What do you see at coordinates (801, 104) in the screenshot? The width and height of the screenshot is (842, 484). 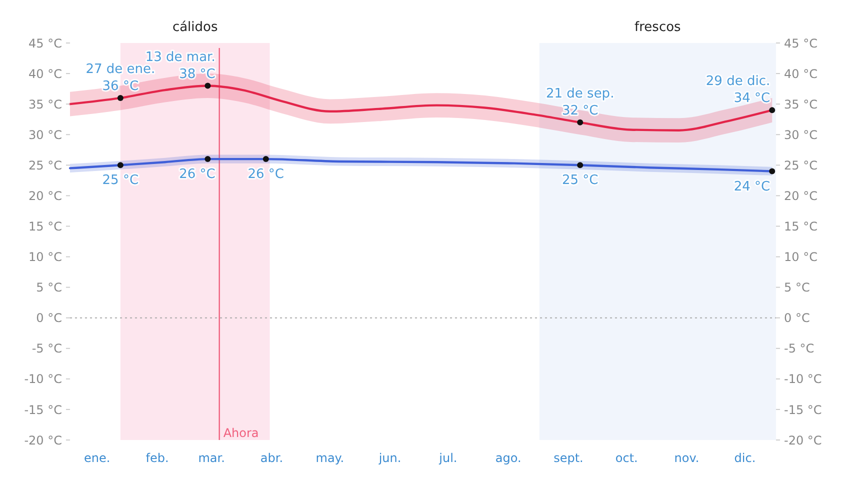 I see `y2-tick-label: 35 °C` at bounding box center [801, 104].